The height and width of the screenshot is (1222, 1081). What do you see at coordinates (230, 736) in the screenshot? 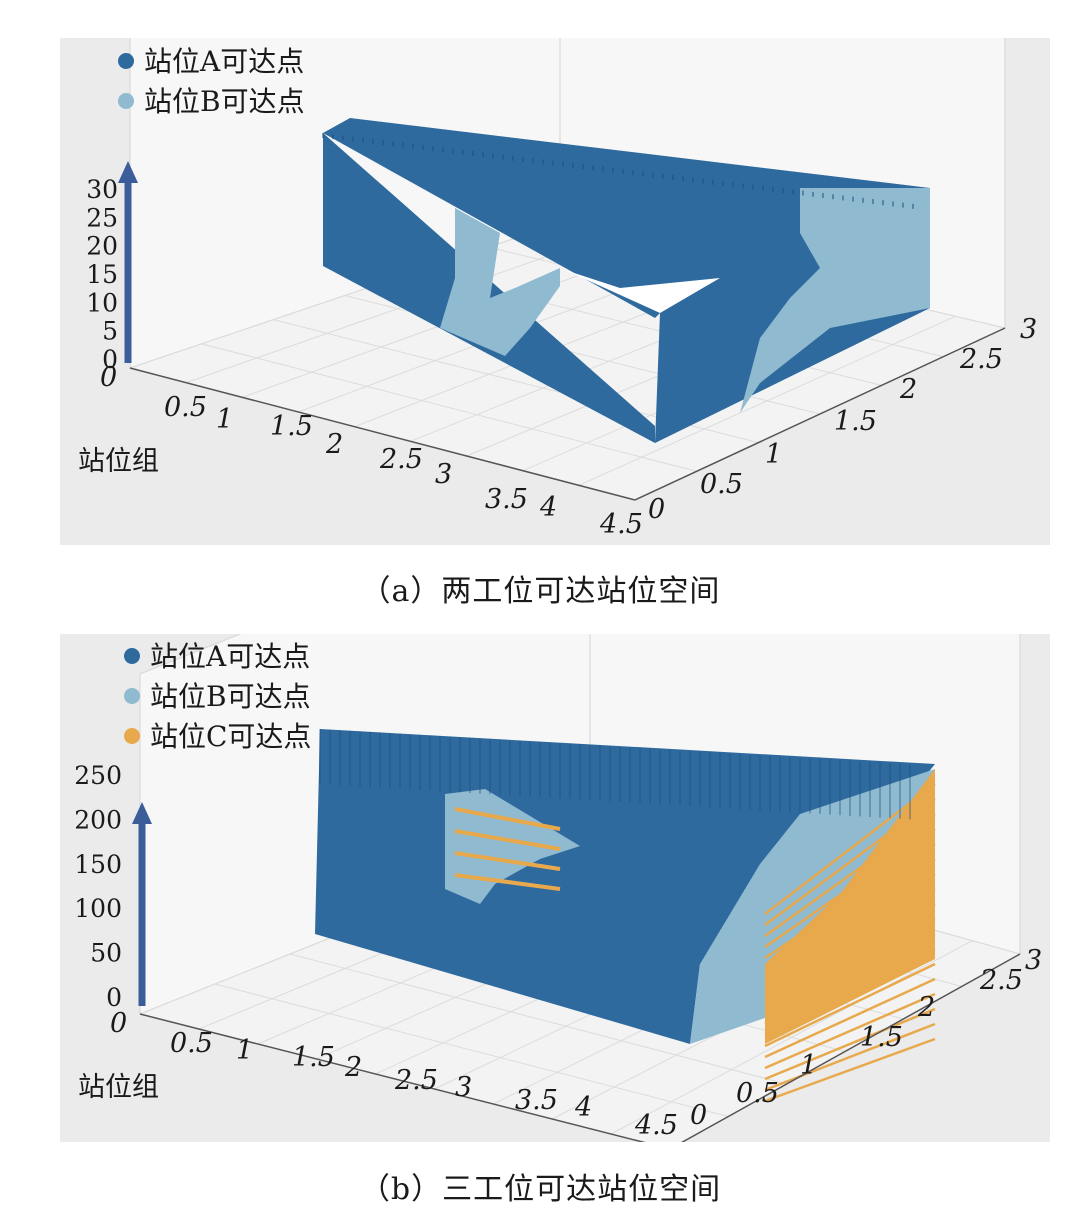
I see `legend-label: 站位C可达点` at bounding box center [230, 736].